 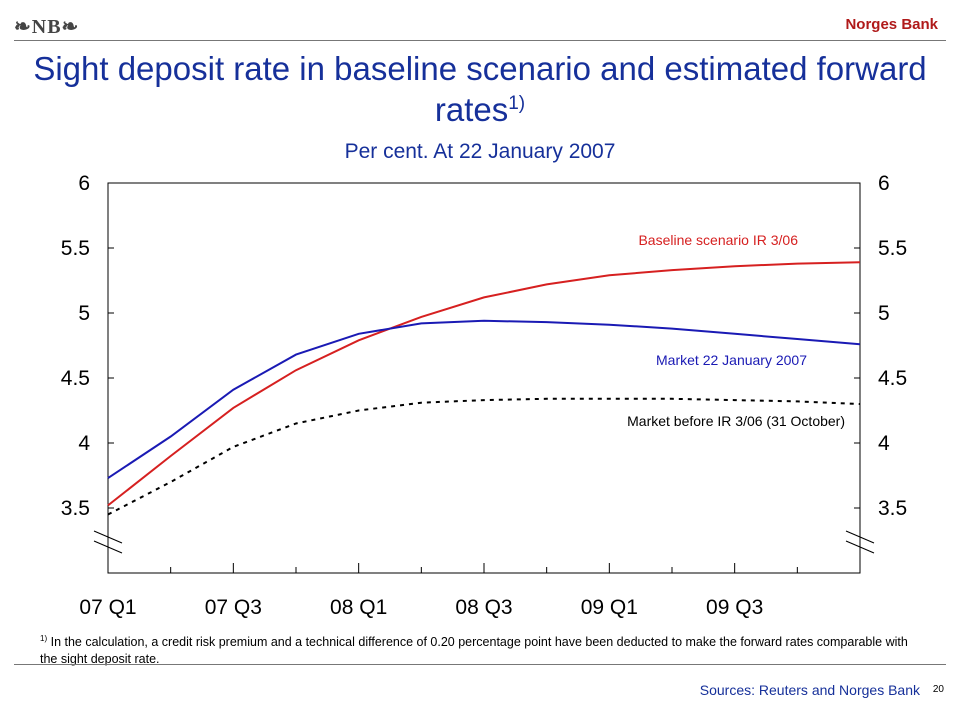 What do you see at coordinates (358, 607) in the screenshot?
I see `x-tick-label: 08 Q1` at bounding box center [358, 607].